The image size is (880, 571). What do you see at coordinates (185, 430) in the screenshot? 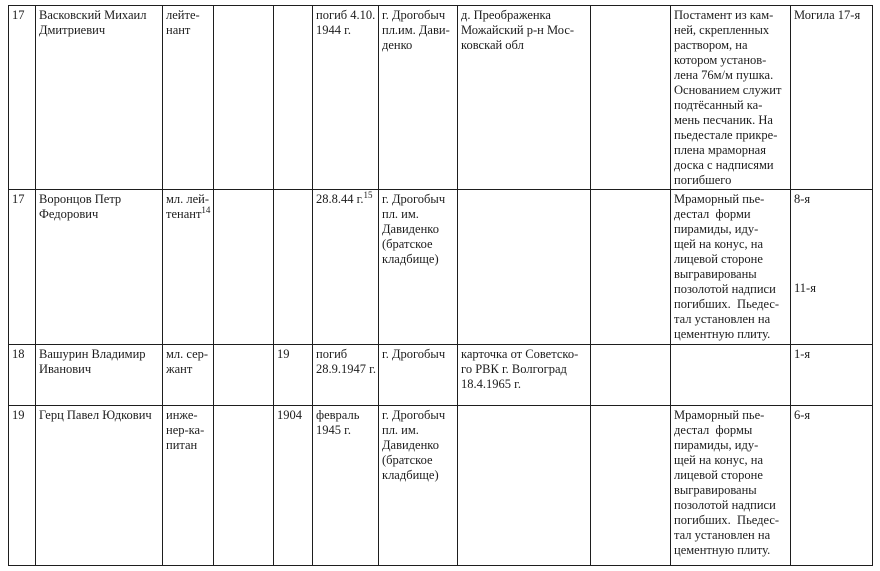
I see `rank-text: инже- нер-ка- питан` at bounding box center [185, 430].